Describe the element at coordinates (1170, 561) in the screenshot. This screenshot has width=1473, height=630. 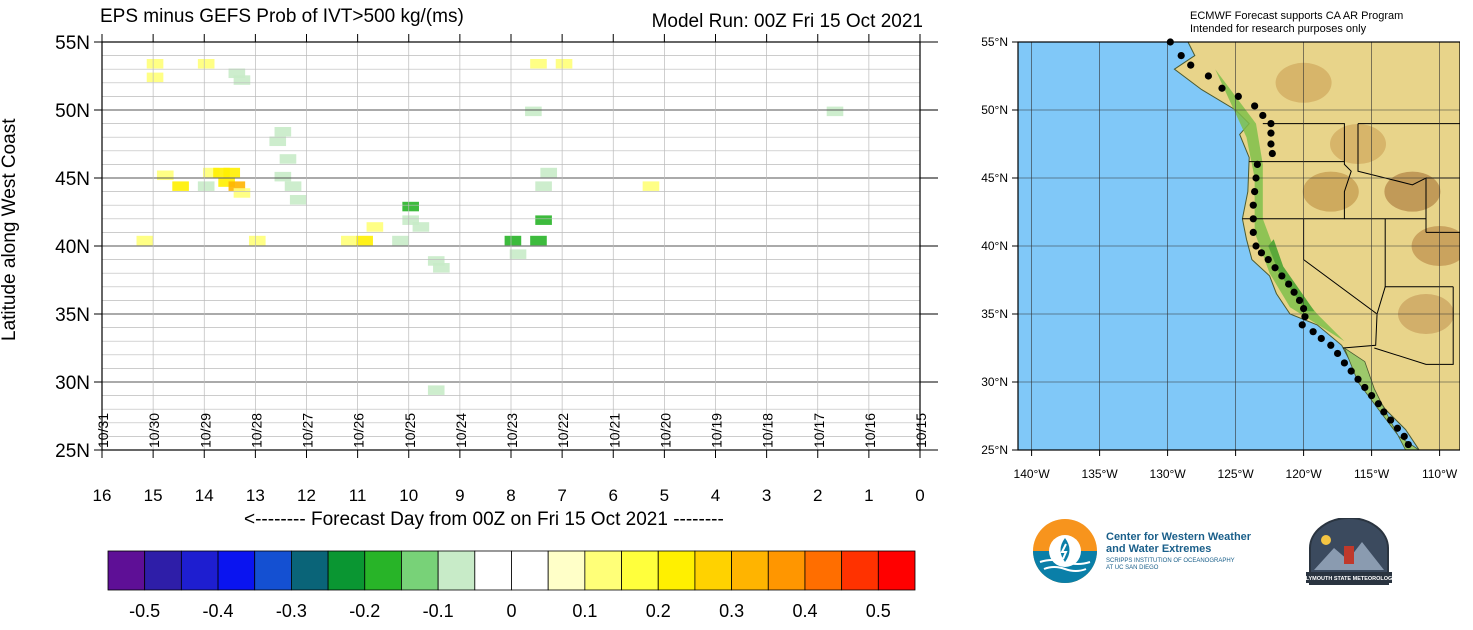
I see `cw3e-name-line3: SCRIPPS INSTITUTION OF OCEANOGRAPHY` at that location.